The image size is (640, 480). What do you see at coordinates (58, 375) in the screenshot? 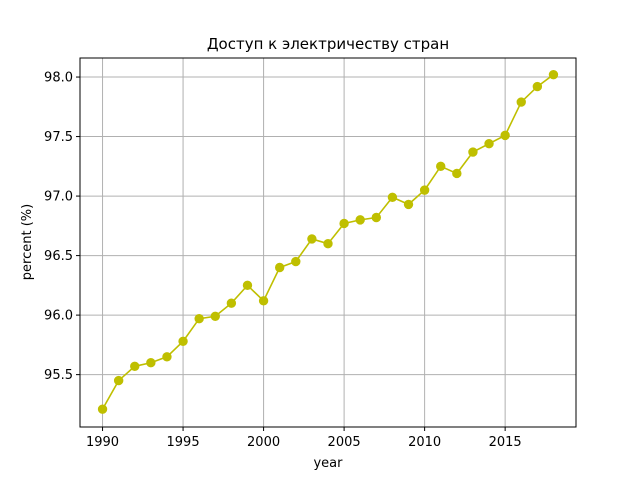
I see `y-tick-label: 95.5` at bounding box center [58, 375].